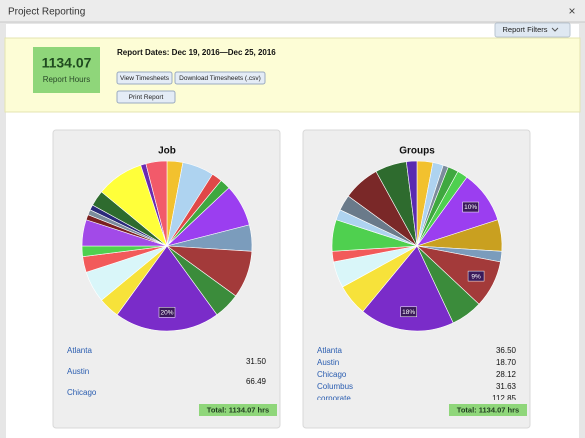 The height and width of the screenshot is (438, 585). What do you see at coordinates (506, 350) in the screenshot?
I see `legend-value: 36.50` at bounding box center [506, 350].